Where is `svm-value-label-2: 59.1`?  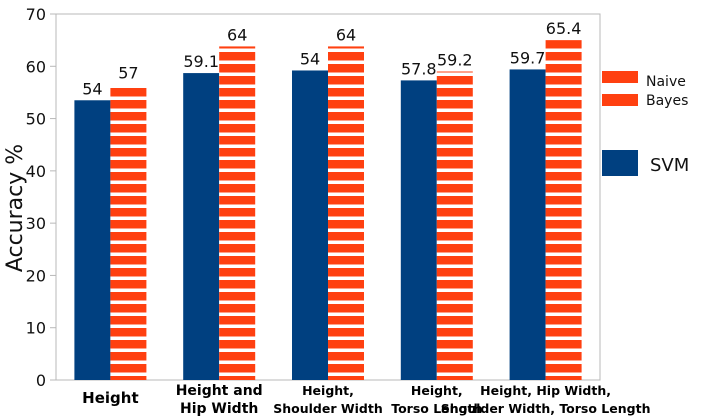 svm-value-label-2: 59.1 is located at coordinates (201, 61).